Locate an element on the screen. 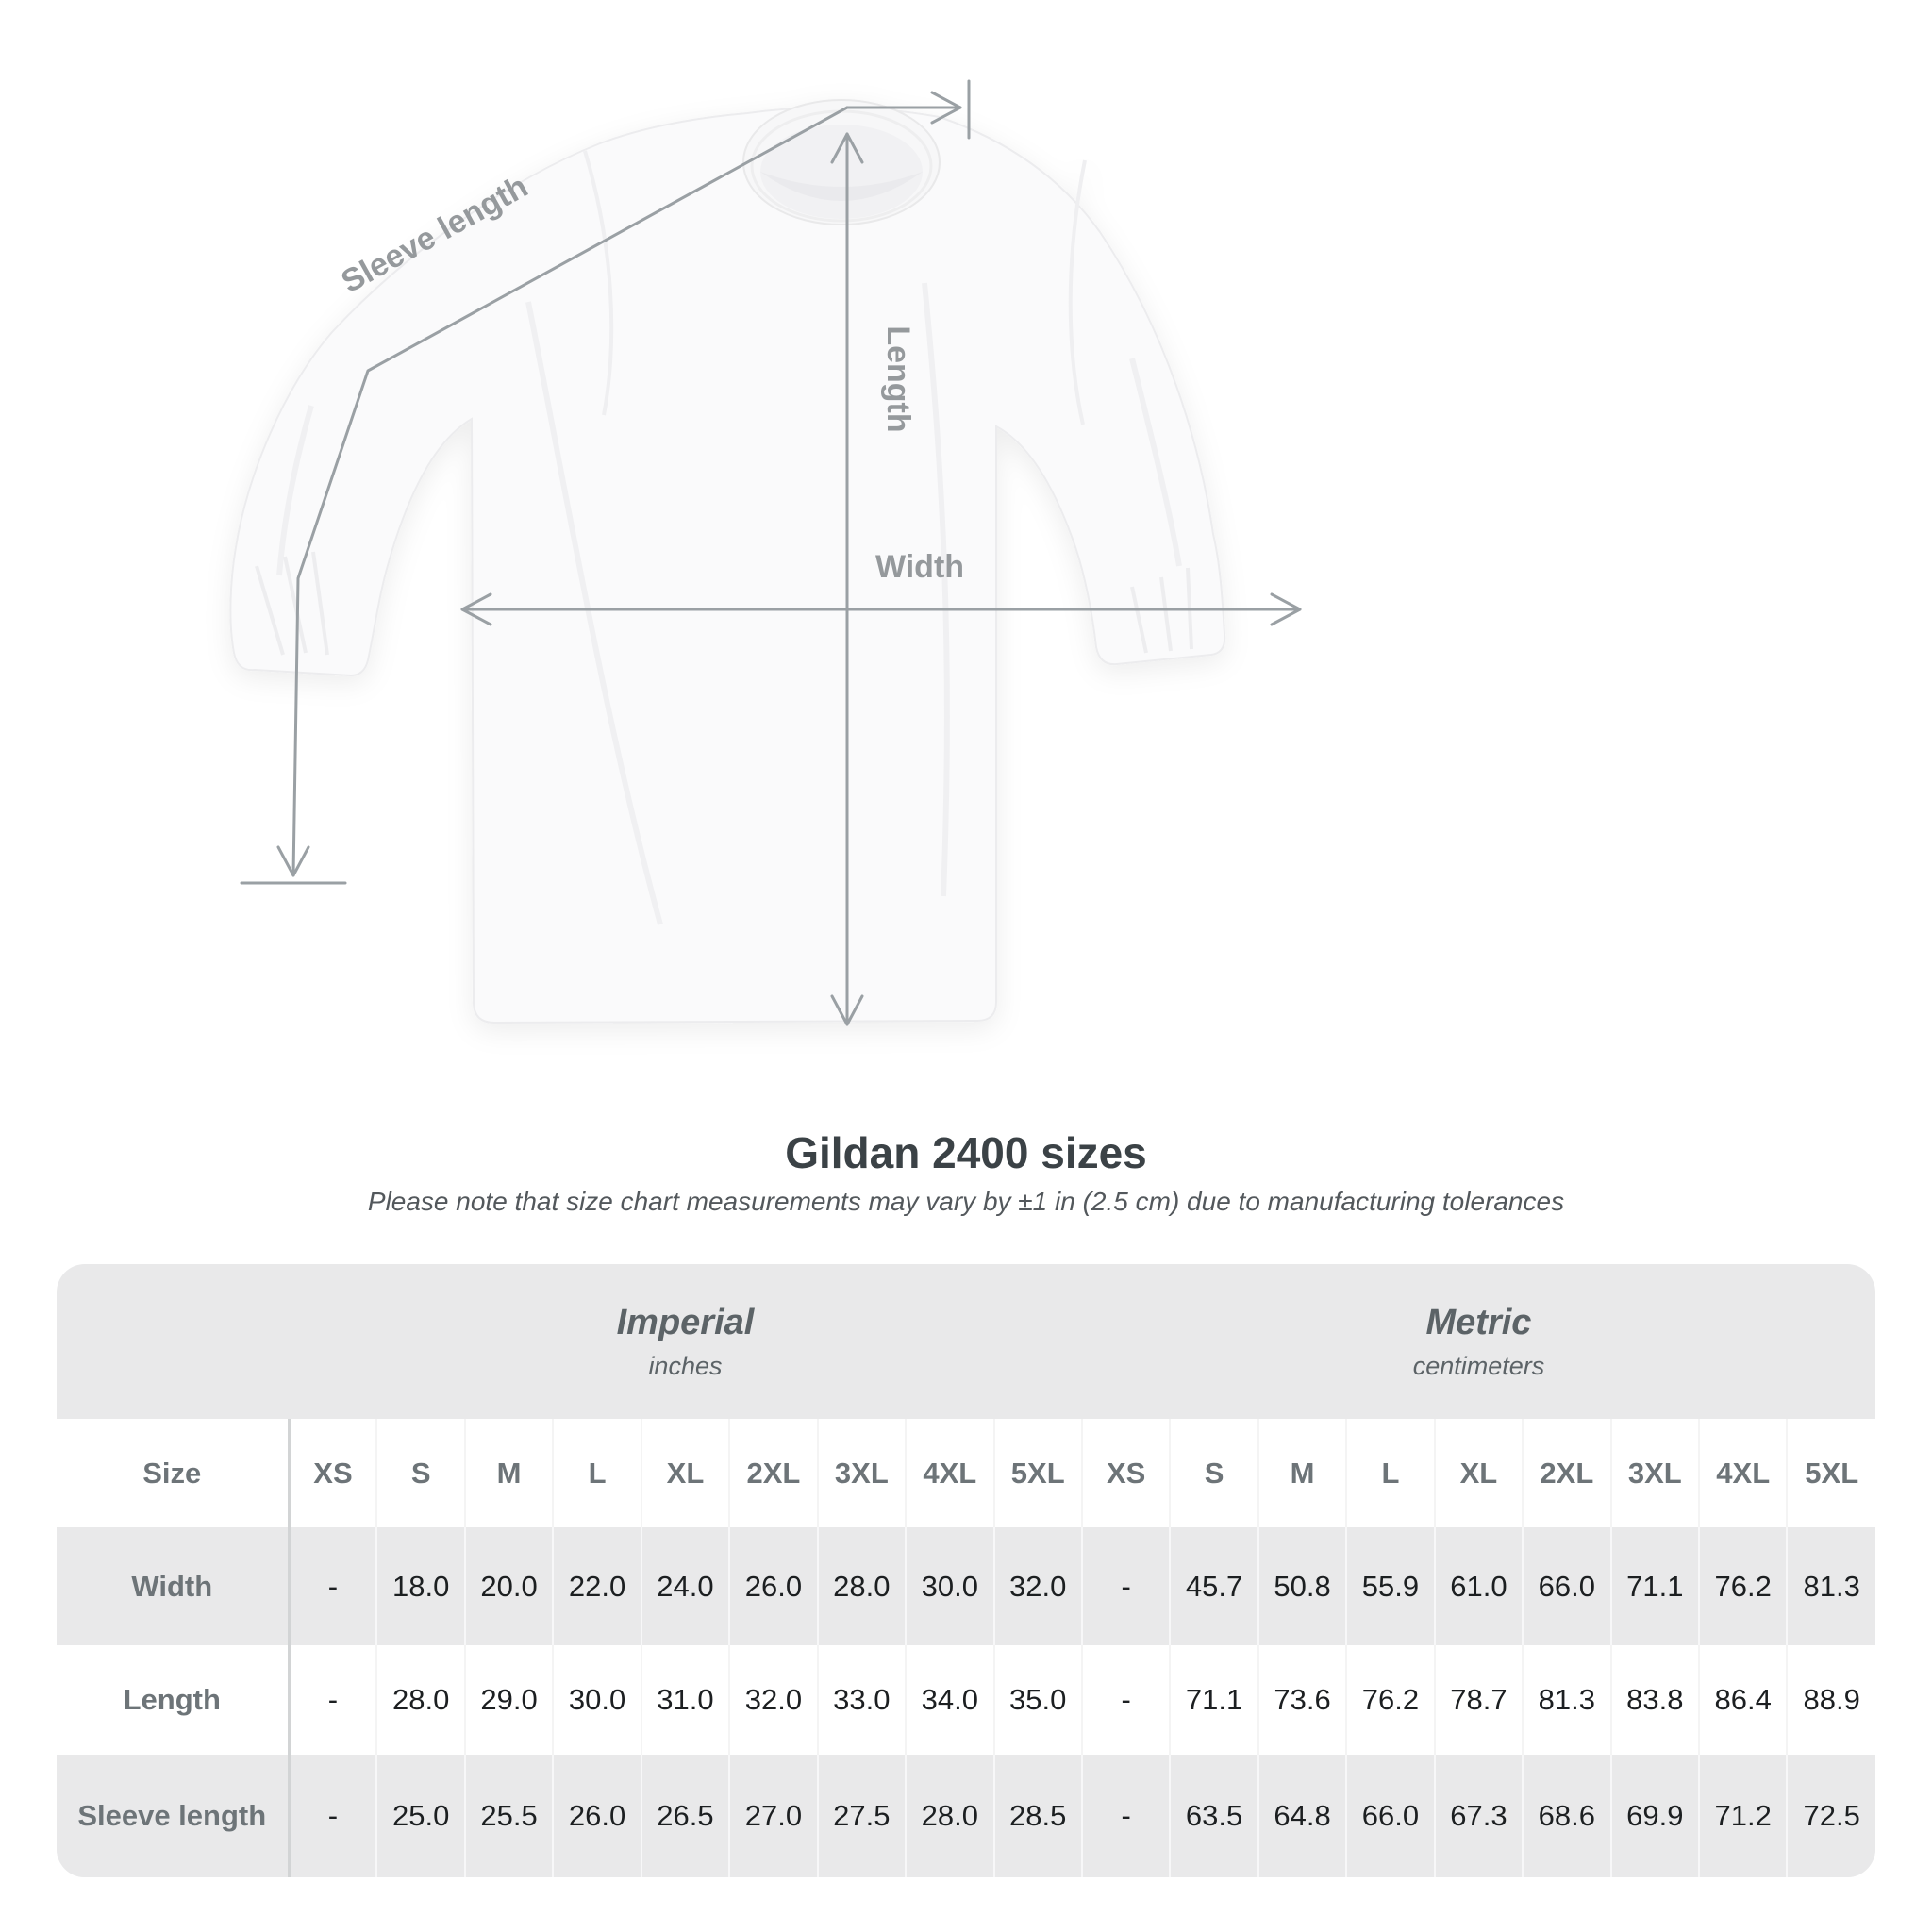  size-header-imperial-m: M is located at coordinates (508, 1473).